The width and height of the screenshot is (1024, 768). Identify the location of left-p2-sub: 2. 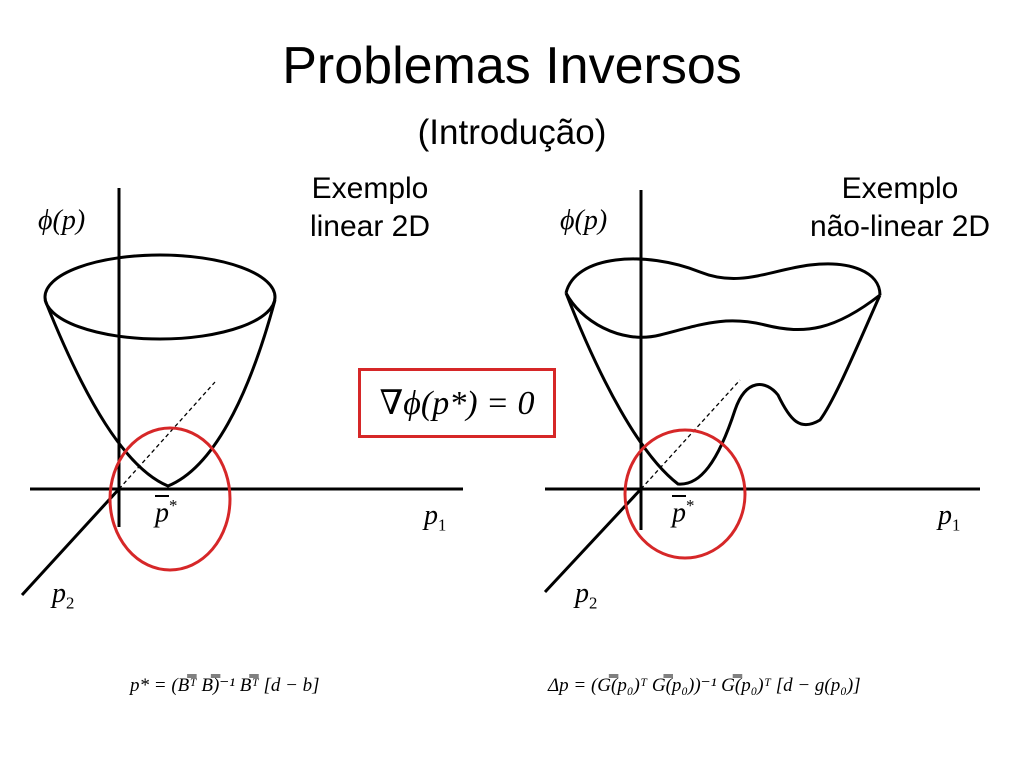
(70, 603).